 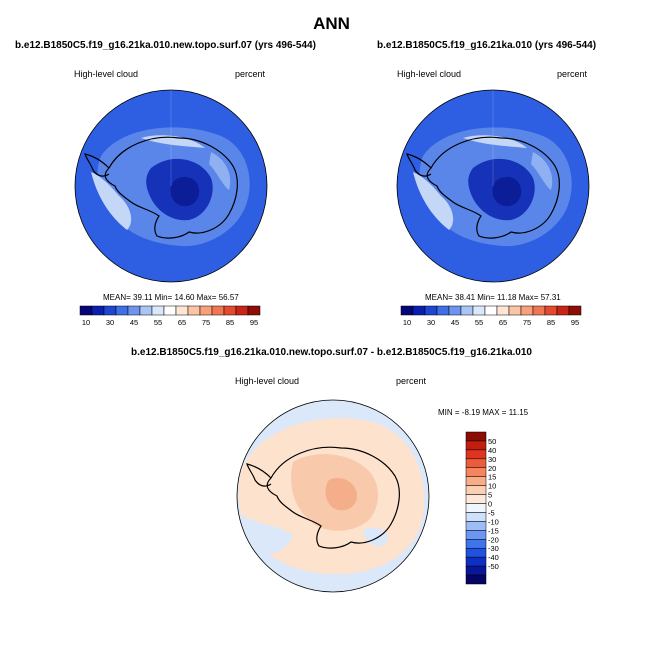 What do you see at coordinates (483, 412) in the screenshot?
I see `panel3-stats: MIN = -8.19 MAX = 11.15` at bounding box center [483, 412].